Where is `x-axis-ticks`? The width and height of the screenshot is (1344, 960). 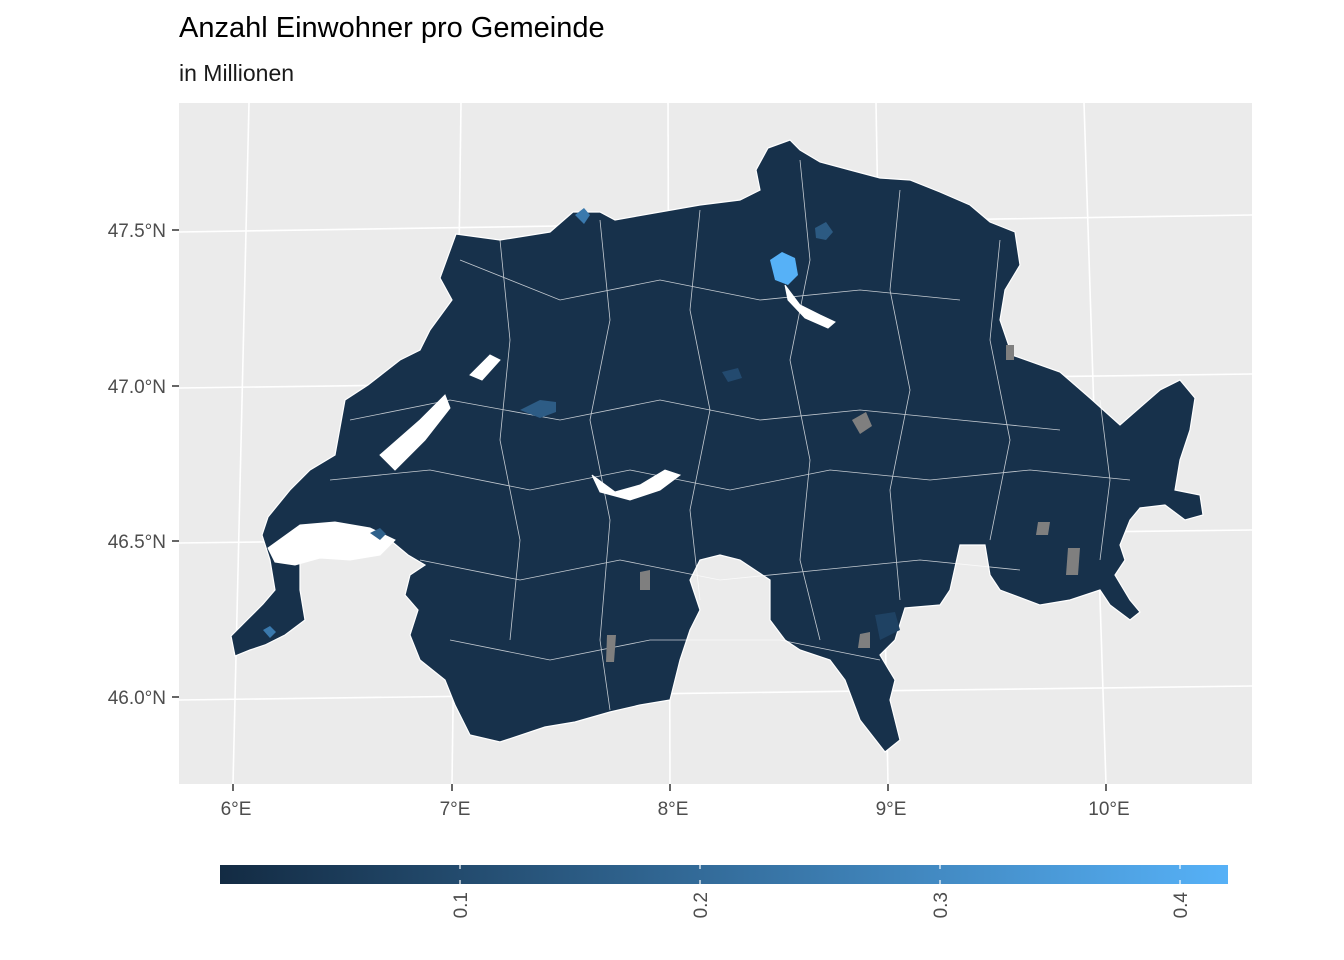
x-axis-ticks is located at coordinates (669, 787).